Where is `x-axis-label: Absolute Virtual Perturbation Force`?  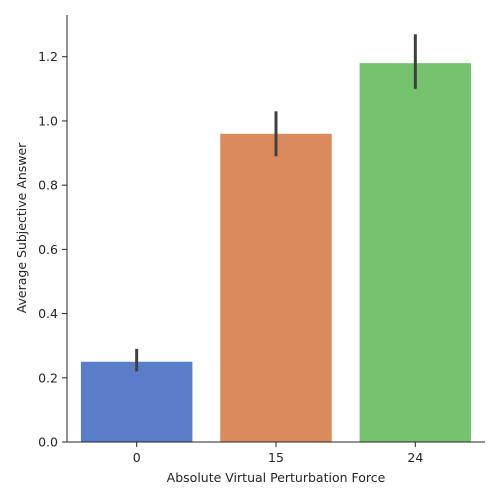
x-axis-label: Absolute Virtual Perturbation Force is located at coordinates (276, 477).